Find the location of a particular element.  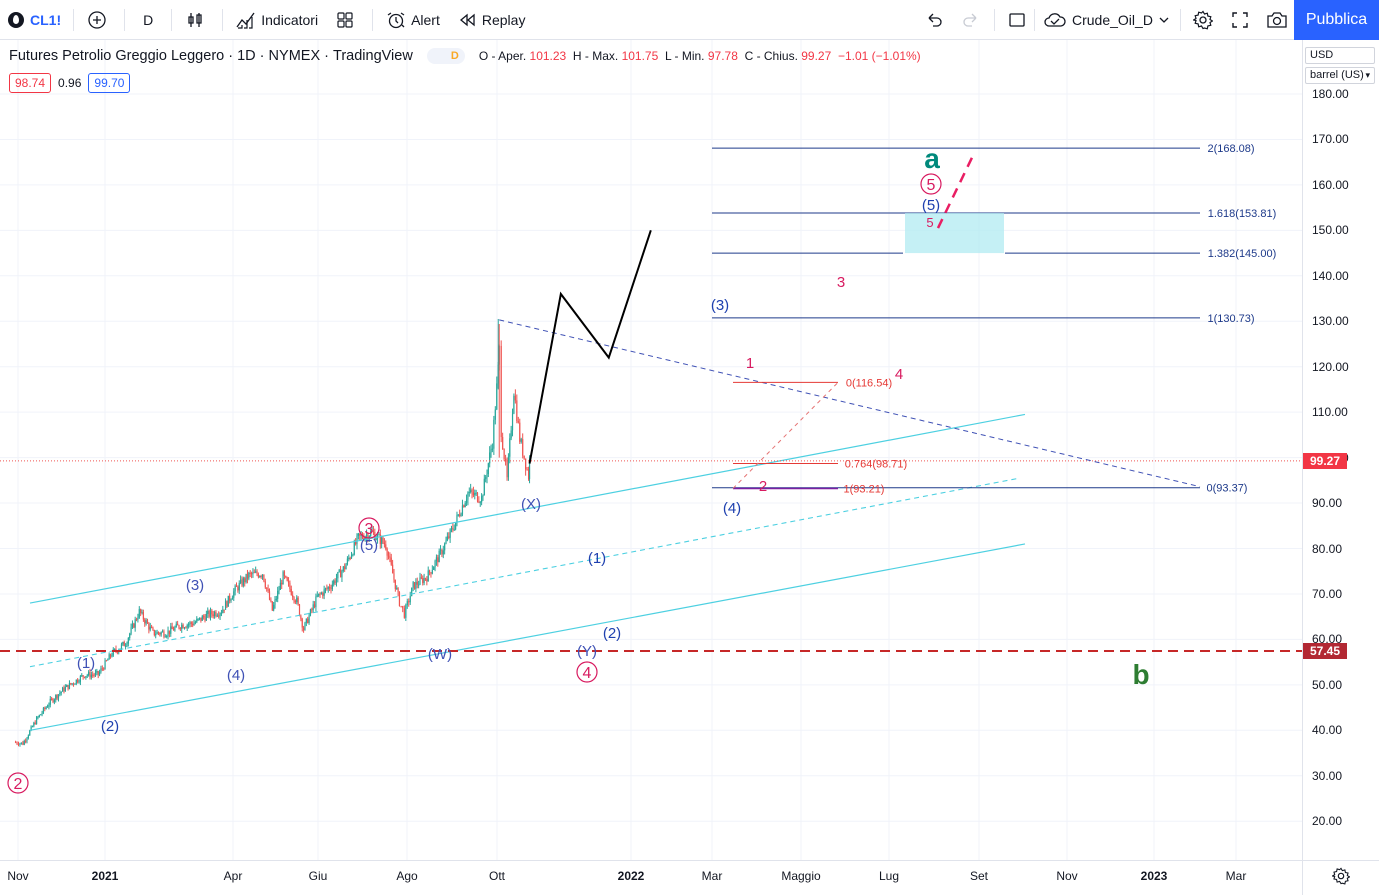

undo-button is located at coordinates (936, 20).